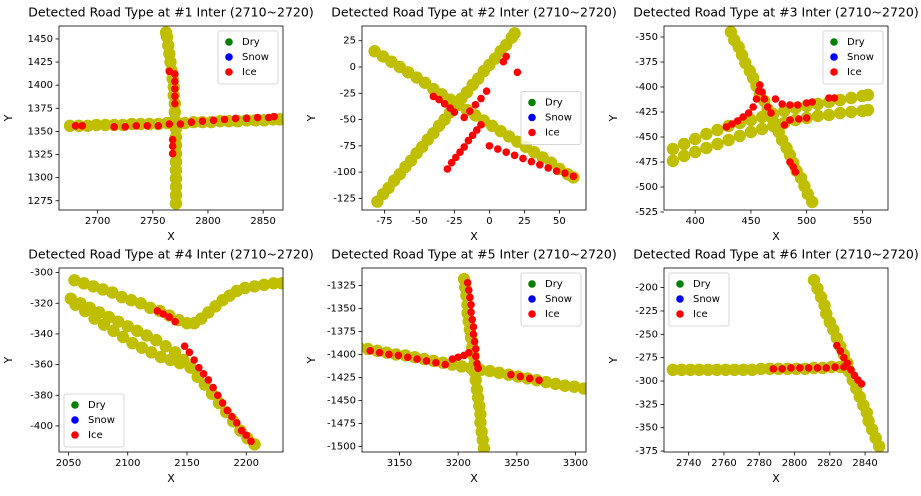  What do you see at coordinates (255, 57) in the screenshot?
I see `legend-label: Snow` at bounding box center [255, 57].